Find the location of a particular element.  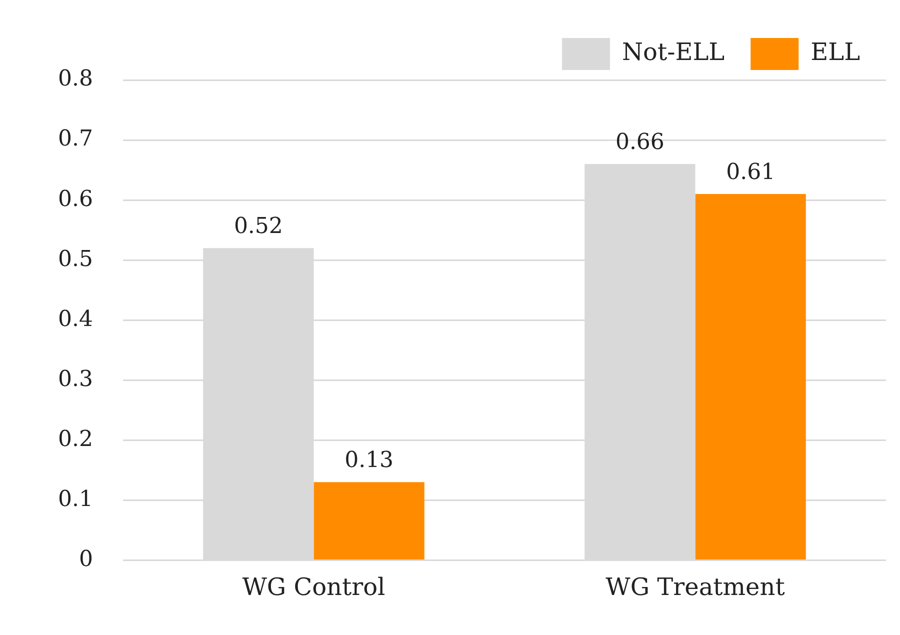

y-tick-label: 0 is located at coordinates (85, 559).